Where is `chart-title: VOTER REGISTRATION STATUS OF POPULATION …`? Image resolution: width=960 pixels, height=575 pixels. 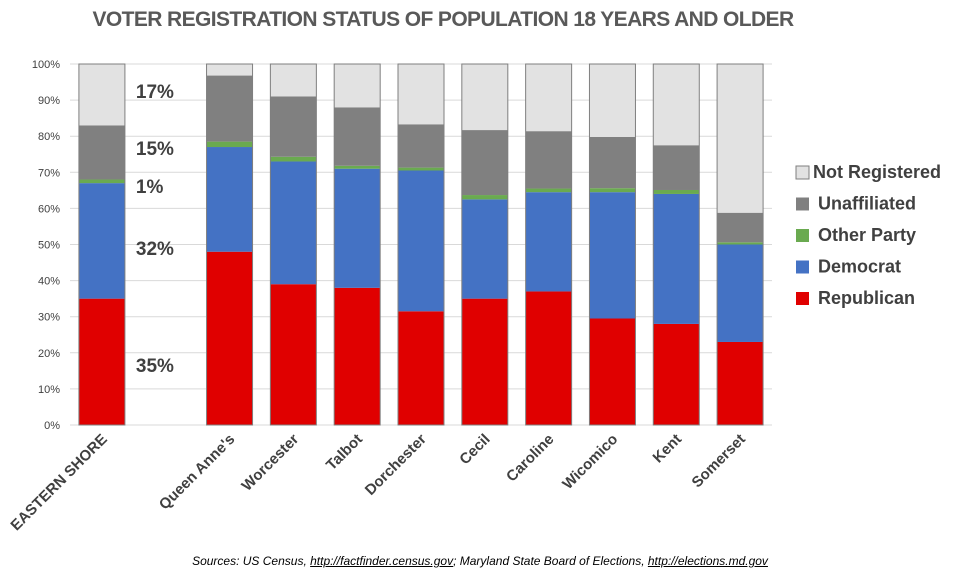 chart-title: VOTER REGISTRATION STATUS OF POPULATION … is located at coordinates (442, 19).